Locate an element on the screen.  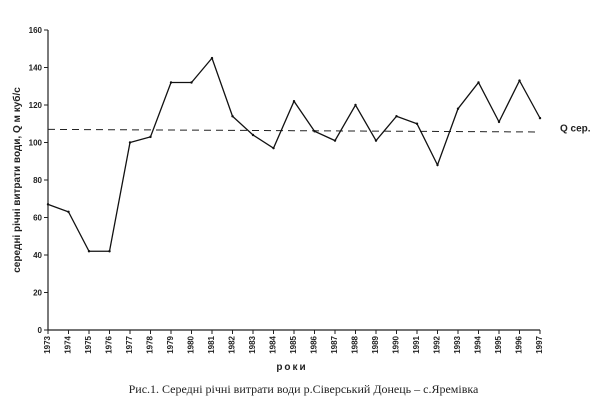
x-tick-label: 1979 is located at coordinates (170, 344).